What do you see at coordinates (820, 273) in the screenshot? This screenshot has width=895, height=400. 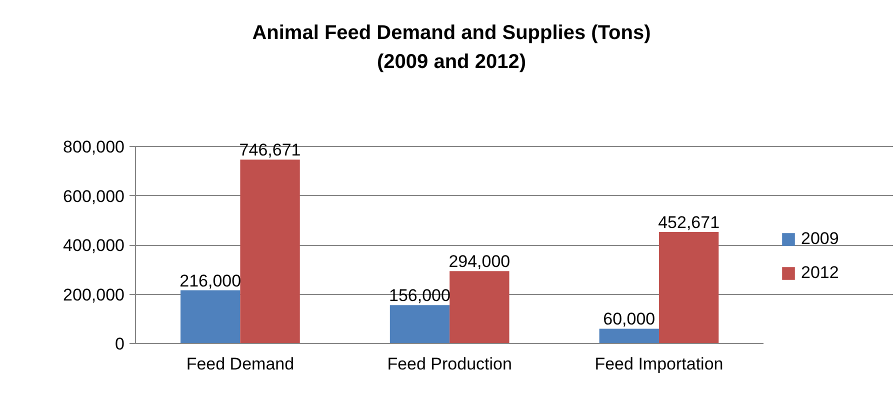 I see `legend-label: 2012` at bounding box center [820, 273].